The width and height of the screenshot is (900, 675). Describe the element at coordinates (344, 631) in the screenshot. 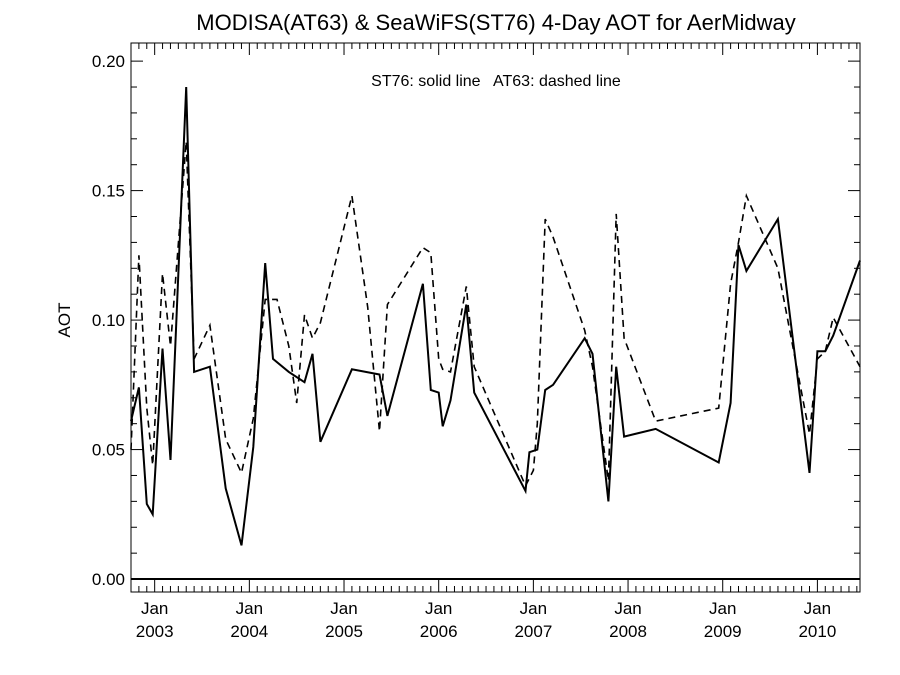

I see `x-tick-year-label: 2005` at that location.